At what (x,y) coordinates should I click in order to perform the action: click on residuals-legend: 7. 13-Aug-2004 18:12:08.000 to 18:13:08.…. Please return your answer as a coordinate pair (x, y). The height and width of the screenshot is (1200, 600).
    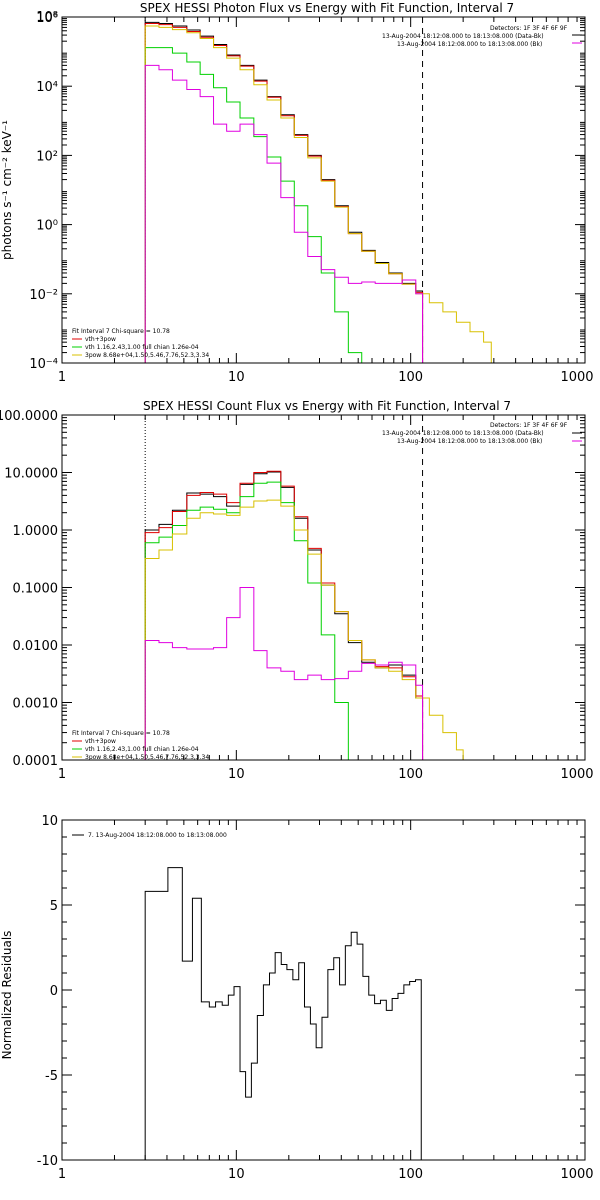
    Looking at the image, I should click on (157, 835).